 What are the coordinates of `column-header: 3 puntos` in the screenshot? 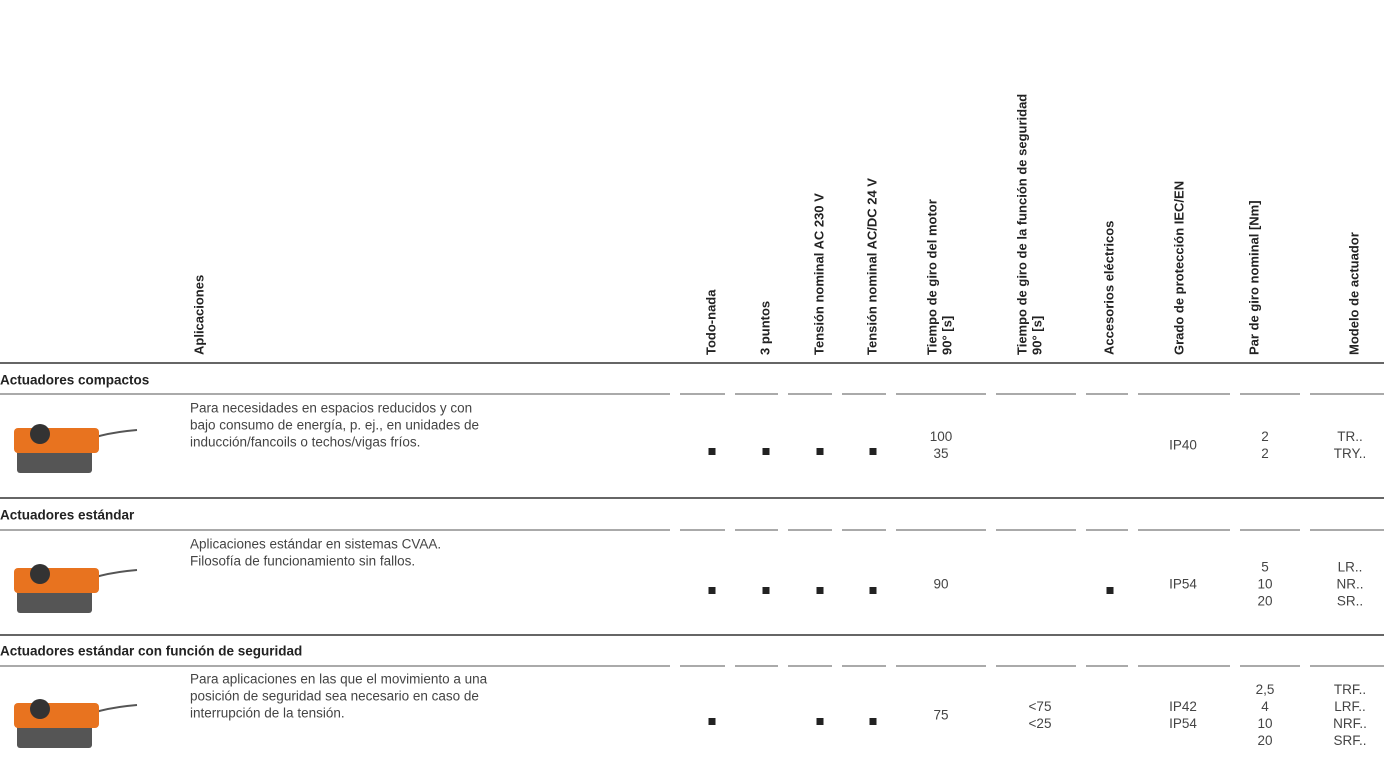 It's located at (764, 328).